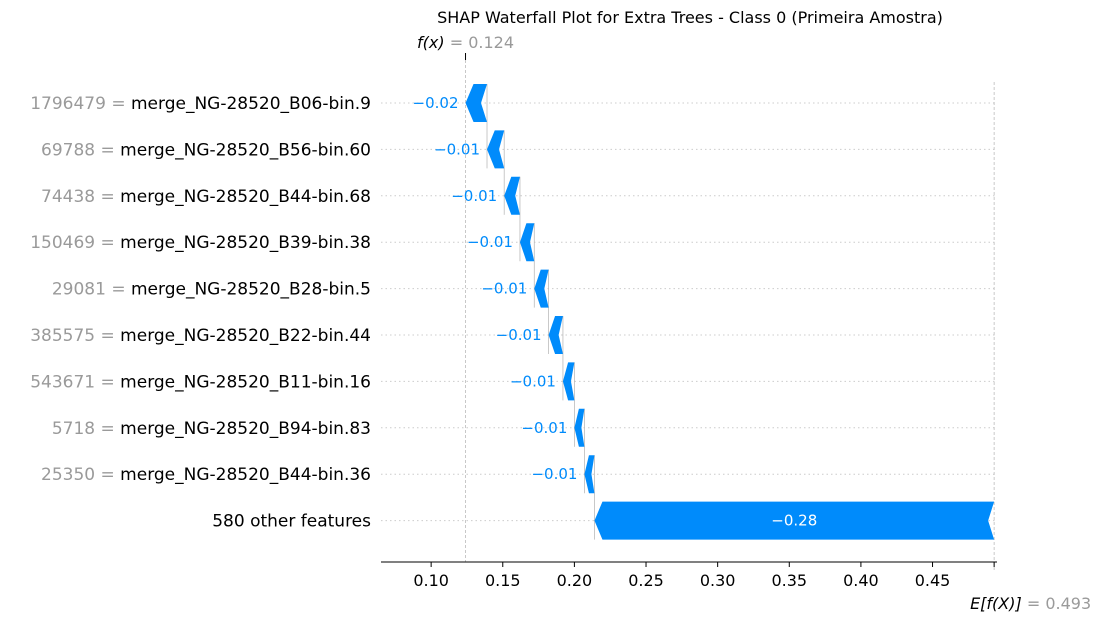 The width and height of the screenshot is (1105, 622). What do you see at coordinates (933, 580) in the screenshot?
I see `x-tick-label: 0.45` at bounding box center [933, 580].